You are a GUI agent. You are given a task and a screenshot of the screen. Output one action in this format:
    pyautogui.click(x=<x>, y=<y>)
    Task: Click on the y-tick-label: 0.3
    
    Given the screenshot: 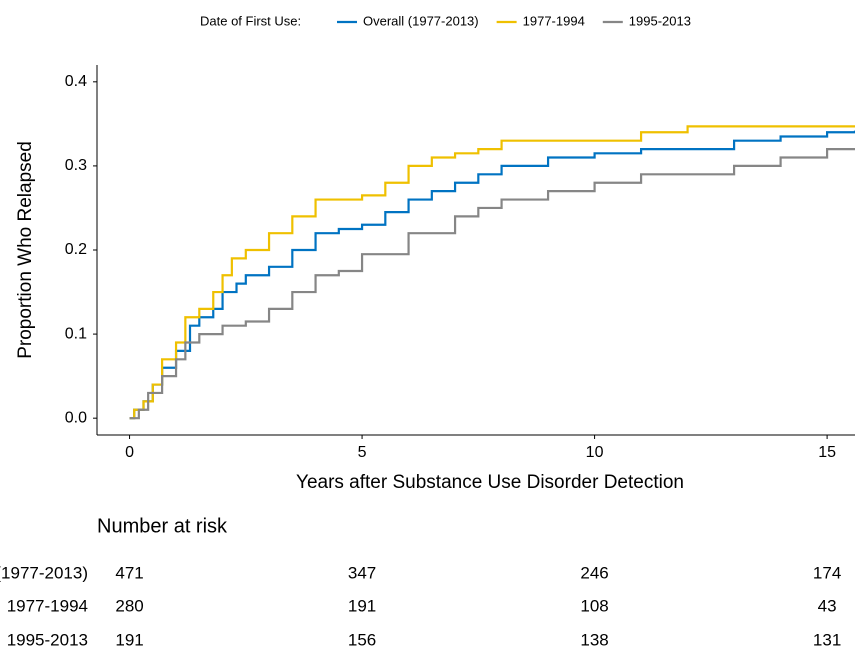 What is the action you would take?
    pyautogui.click(x=76, y=165)
    